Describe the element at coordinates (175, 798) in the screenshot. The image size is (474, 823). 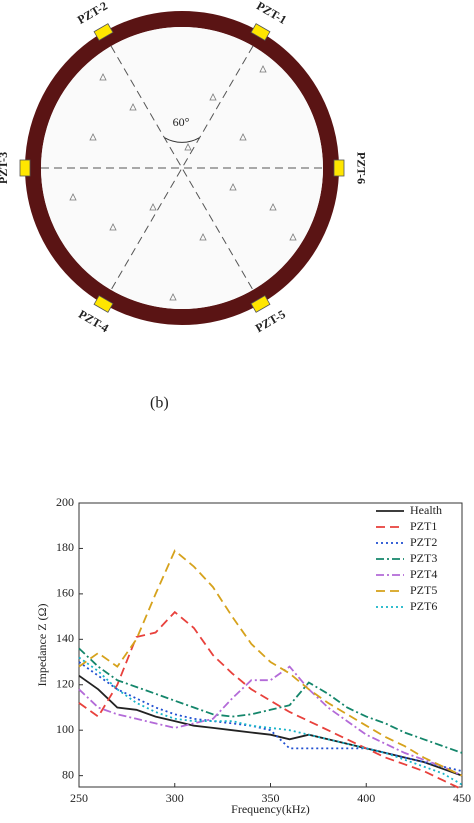
I see `x-tick-label: 300` at that location.